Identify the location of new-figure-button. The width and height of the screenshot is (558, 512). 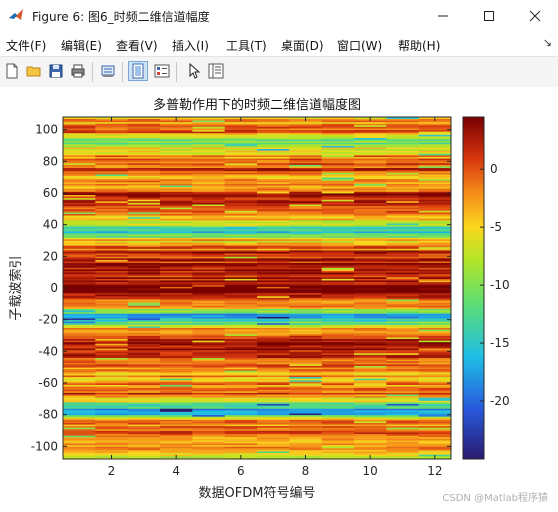
(12, 71).